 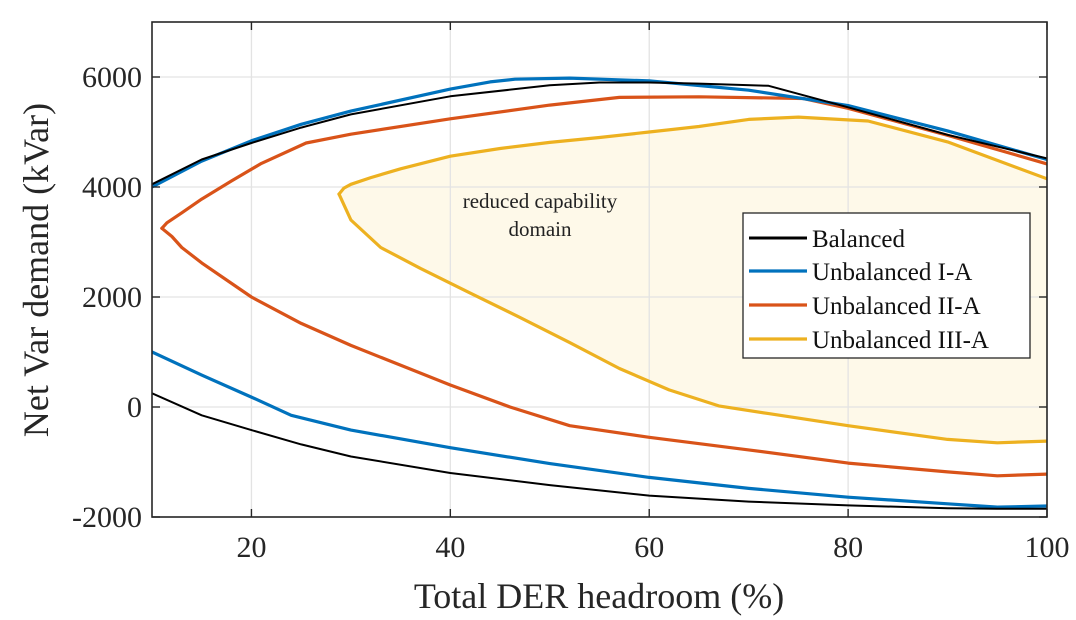 I want to click on legend-label-unbalanced-ii-a: Unbalanced II-A, so click(x=896, y=306).